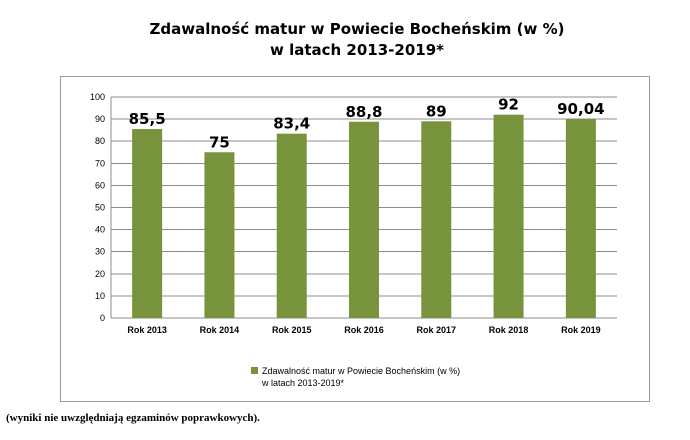 The height and width of the screenshot is (440, 690). I want to click on x-tick-label-2: Rok 2014, so click(220, 330).